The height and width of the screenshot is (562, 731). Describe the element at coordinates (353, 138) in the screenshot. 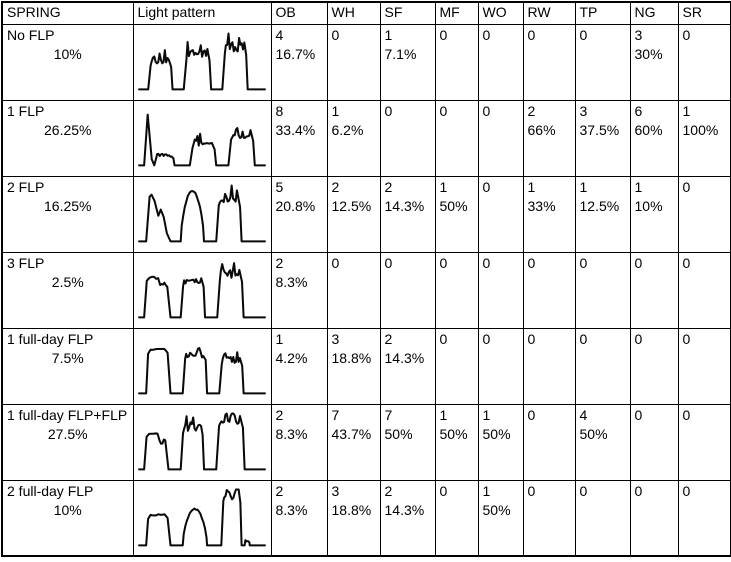

I see `count-cell-wh: 1 6.2%` at that location.